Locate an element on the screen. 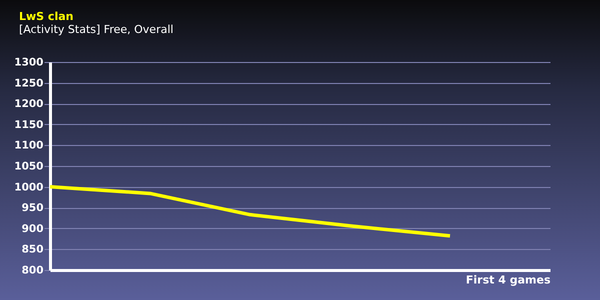 This screenshot has width=600, height=300. y-tick-label: 1300 is located at coordinates (29, 62).